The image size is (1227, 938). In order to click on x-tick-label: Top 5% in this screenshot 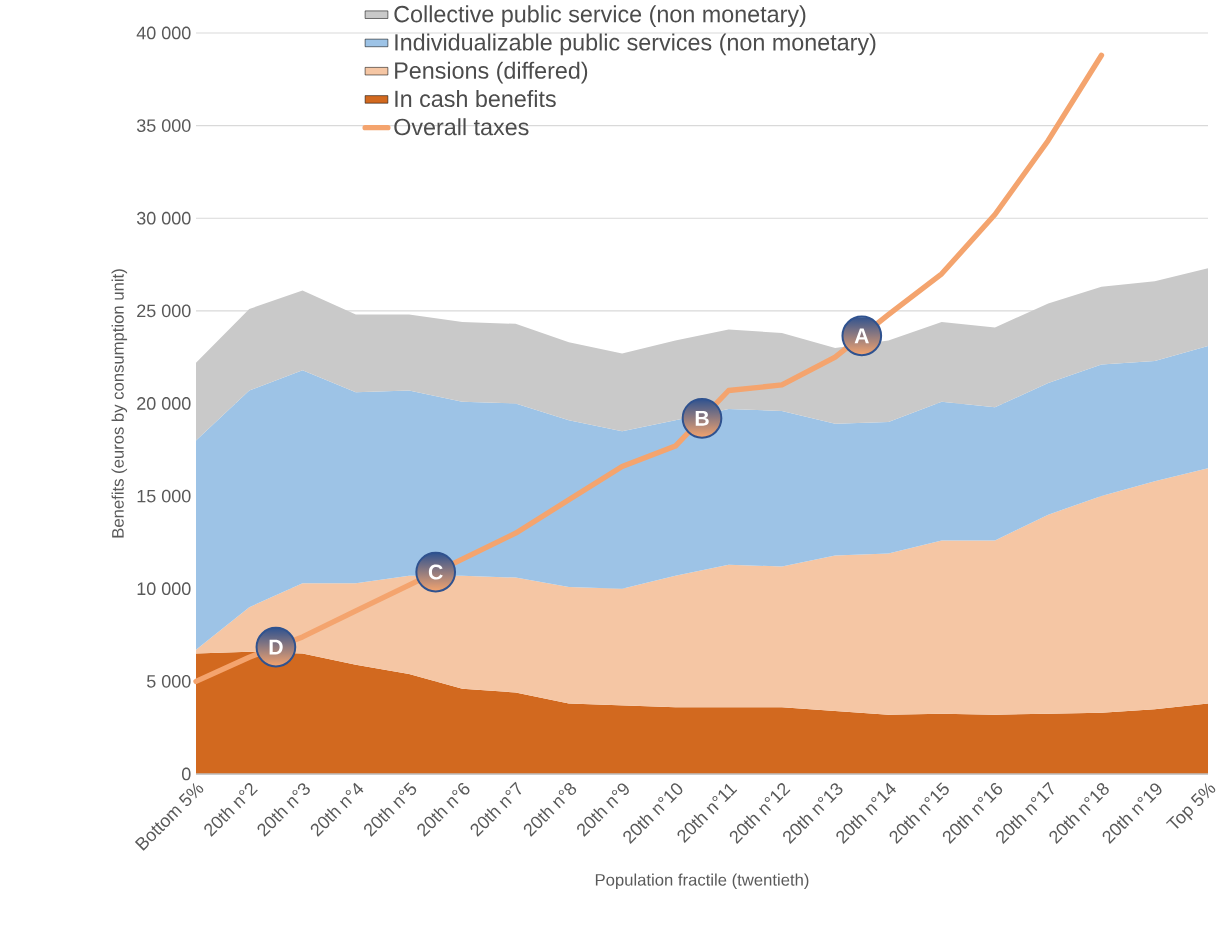, I will do `click(1190, 806)`.